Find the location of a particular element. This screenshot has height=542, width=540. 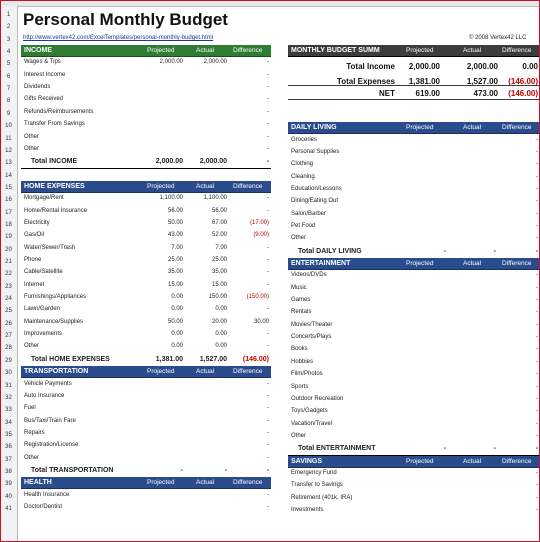

table-row: Books - is located at coordinates (413, 350).